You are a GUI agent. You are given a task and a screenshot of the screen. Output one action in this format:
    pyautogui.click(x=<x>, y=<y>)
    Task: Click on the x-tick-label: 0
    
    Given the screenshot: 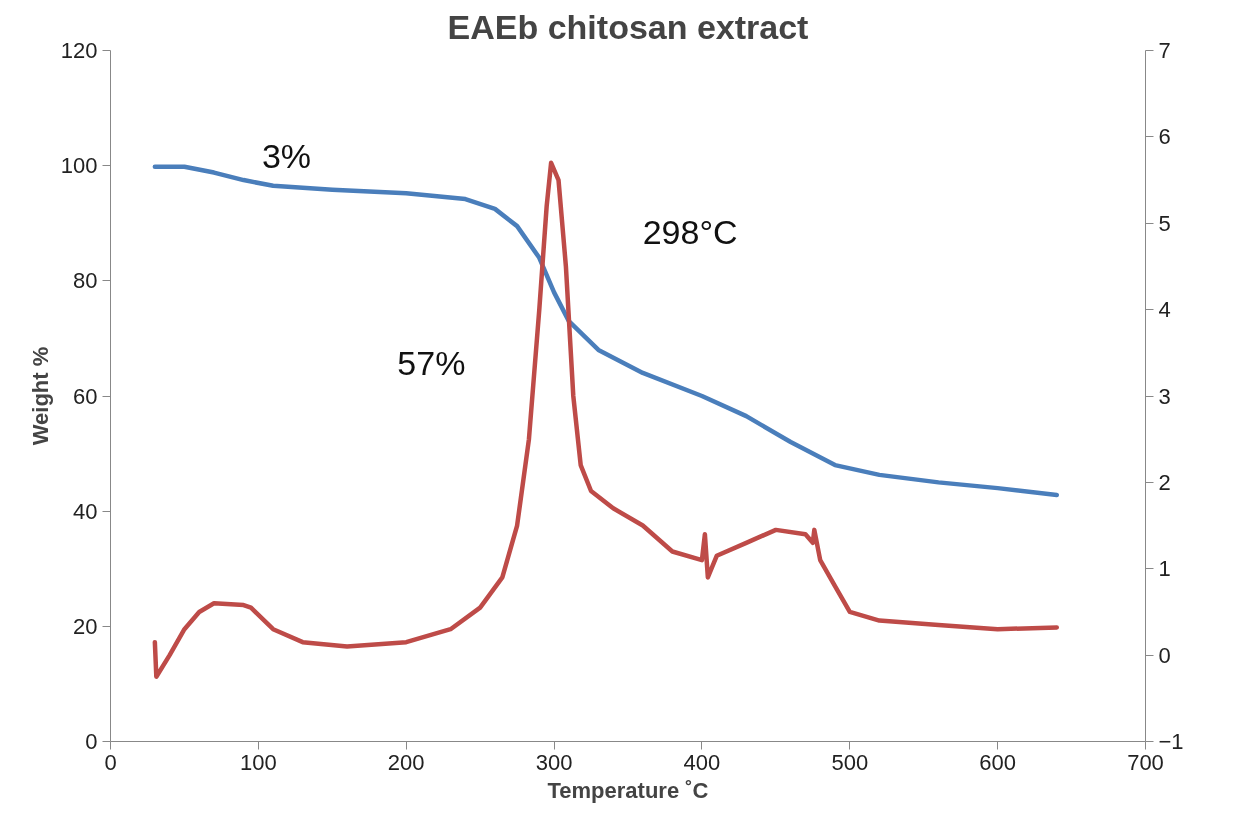 What is the action you would take?
    pyautogui.click(x=110, y=762)
    